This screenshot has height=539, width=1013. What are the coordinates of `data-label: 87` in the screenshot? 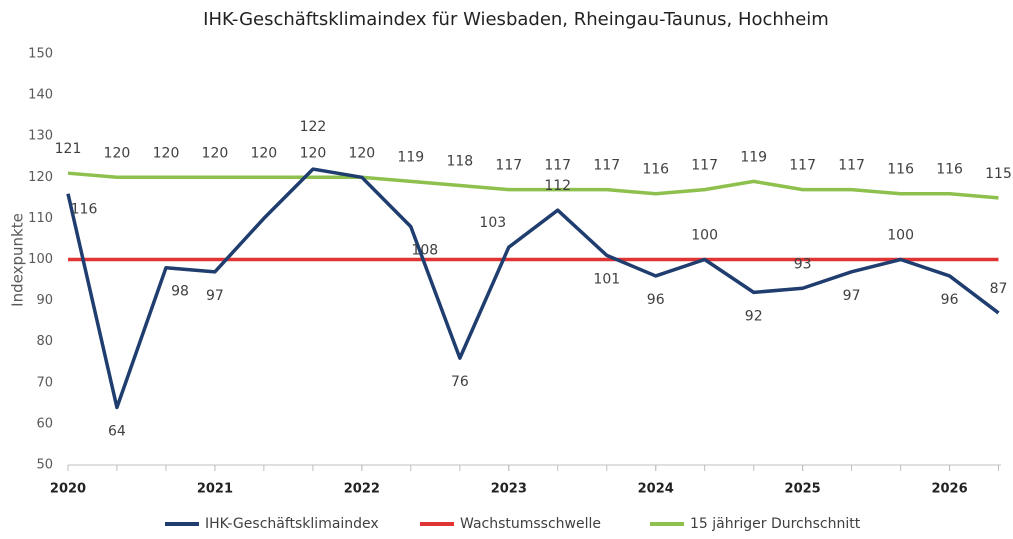 It's located at (999, 289).